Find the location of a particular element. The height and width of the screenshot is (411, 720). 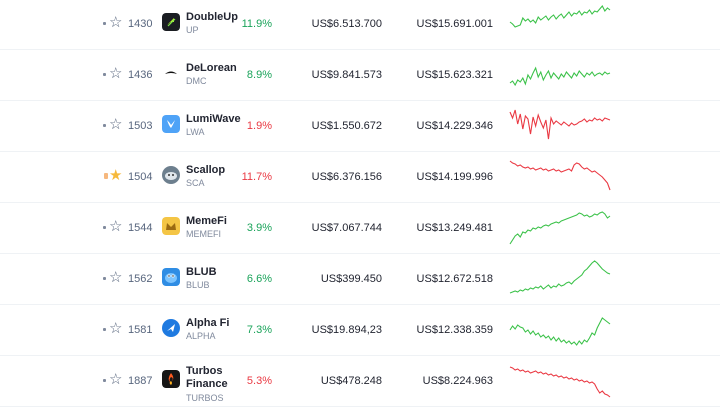

price: US$399.450 is located at coordinates (351, 279).